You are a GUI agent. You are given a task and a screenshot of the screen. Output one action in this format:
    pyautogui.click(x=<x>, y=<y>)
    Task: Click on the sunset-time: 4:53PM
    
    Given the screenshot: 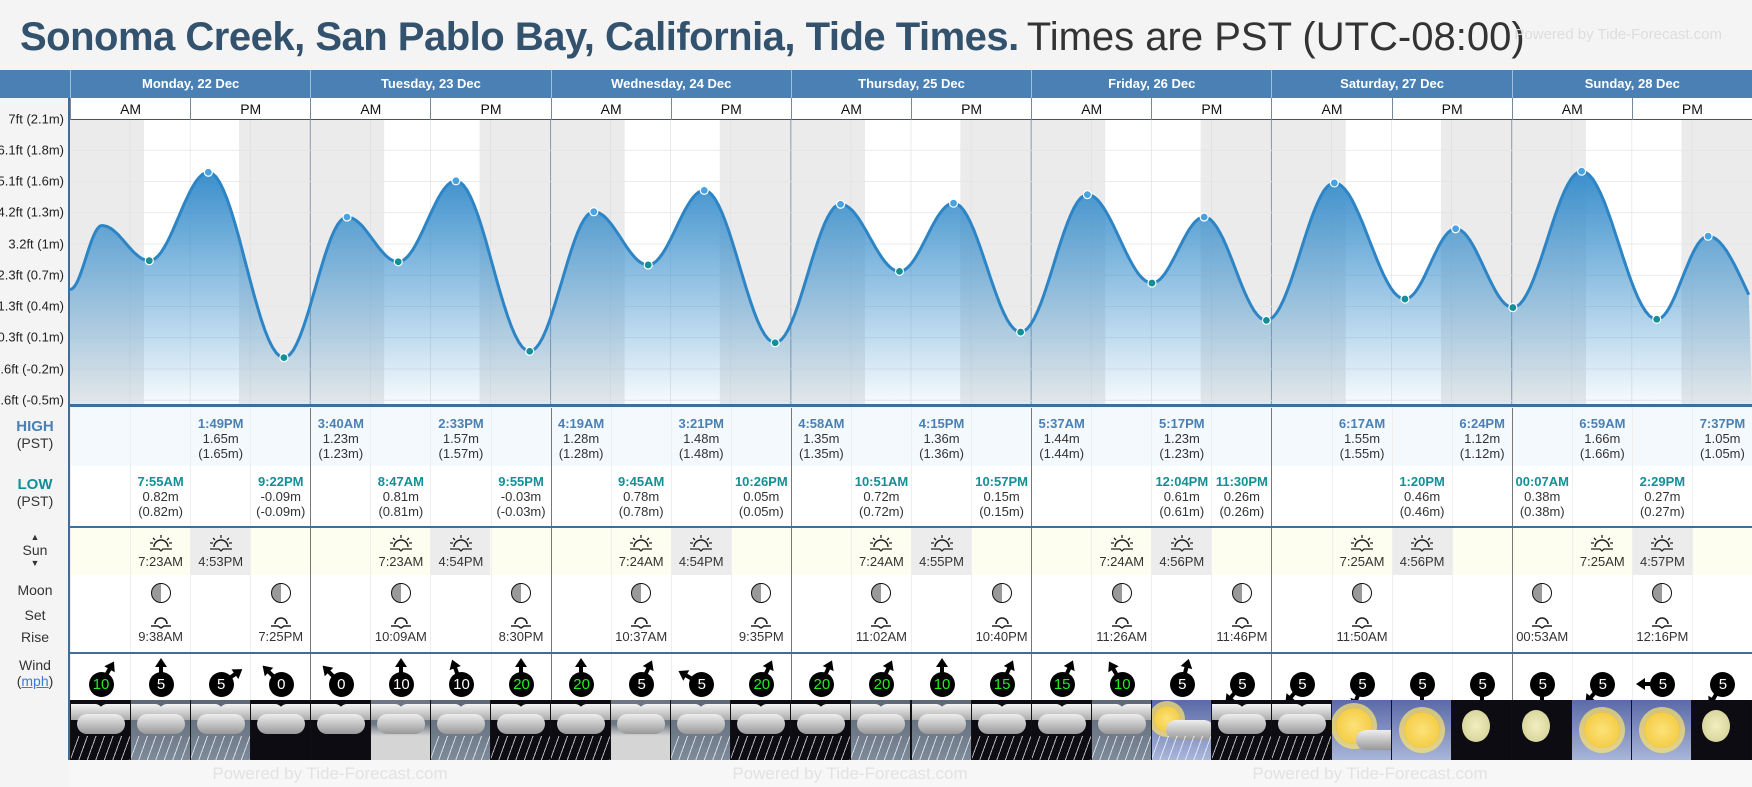 What is the action you would take?
    pyautogui.click(x=221, y=561)
    